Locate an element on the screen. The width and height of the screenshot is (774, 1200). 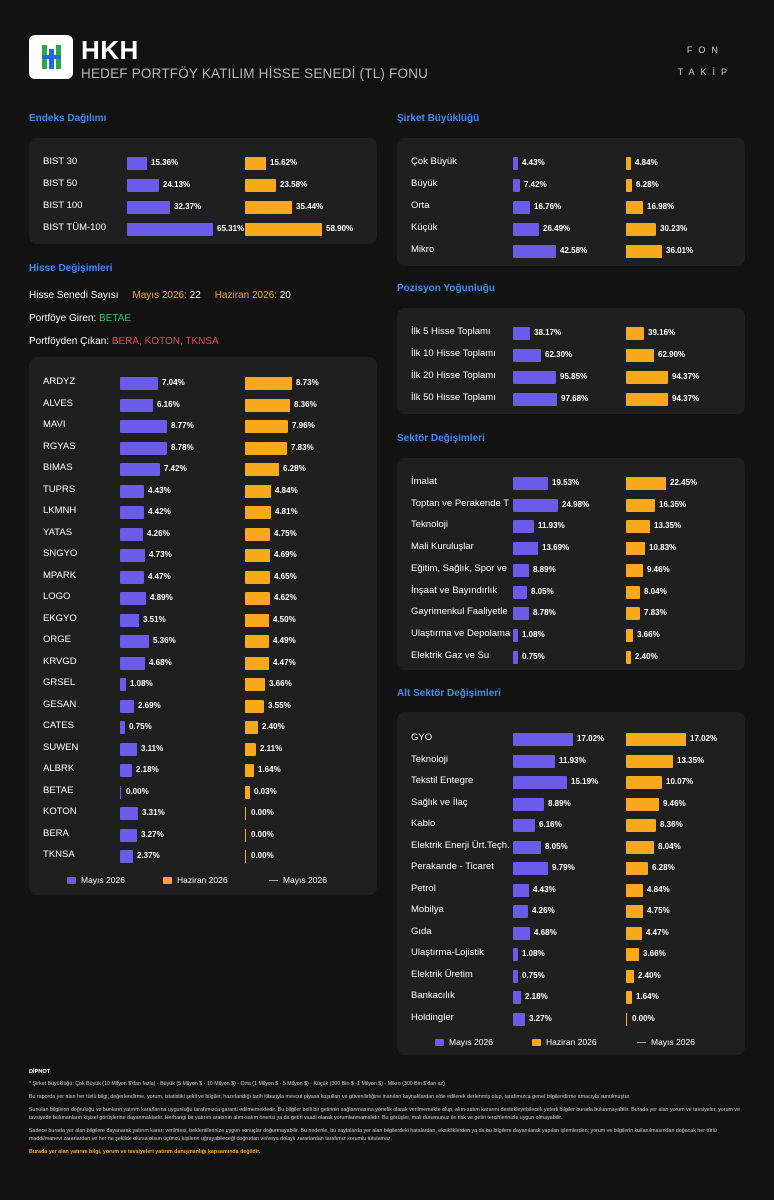
stocks-row: RGYAS 8.78% 7.83% is located at coordinates (203, 448).